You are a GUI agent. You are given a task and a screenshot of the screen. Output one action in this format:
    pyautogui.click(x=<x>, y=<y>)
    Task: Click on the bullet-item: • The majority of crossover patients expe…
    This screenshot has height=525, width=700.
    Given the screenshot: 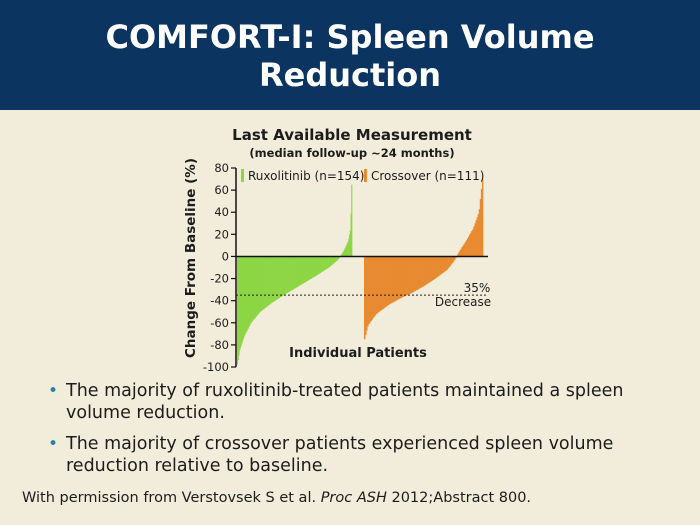 What is the action you would take?
    pyautogui.click(x=358, y=455)
    